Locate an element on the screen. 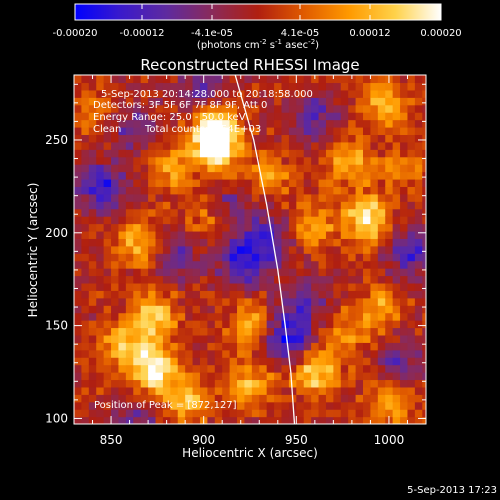  y-tick-label: 200 is located at coordinates (56, 233).